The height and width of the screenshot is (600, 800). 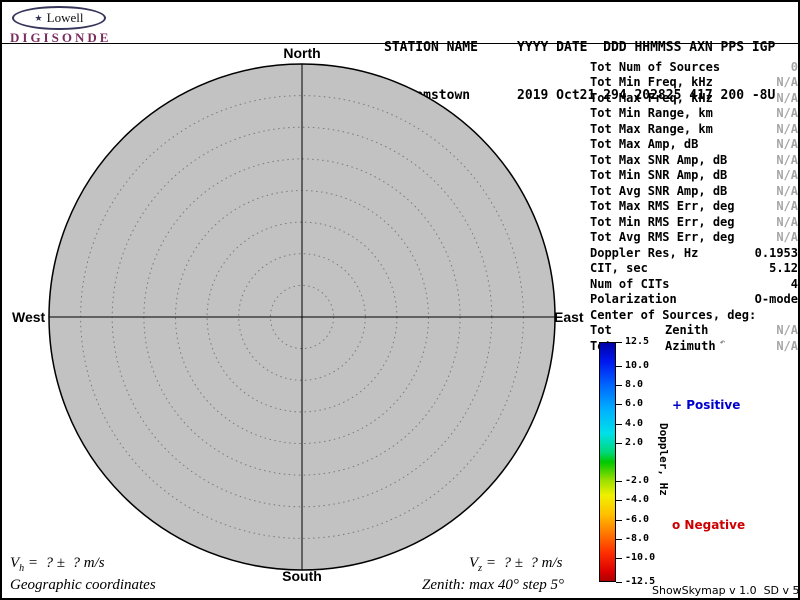 I want to click on stat-label: Tot Min Range, km, so click(x=651, y=113).